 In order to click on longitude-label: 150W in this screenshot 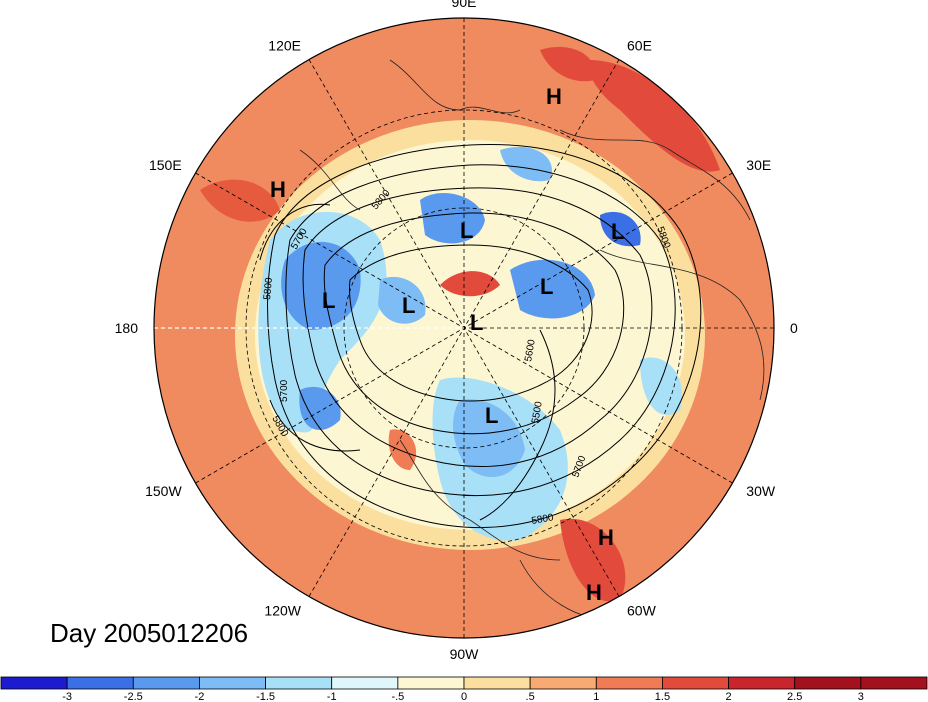, I will do `click(163, 491)`.